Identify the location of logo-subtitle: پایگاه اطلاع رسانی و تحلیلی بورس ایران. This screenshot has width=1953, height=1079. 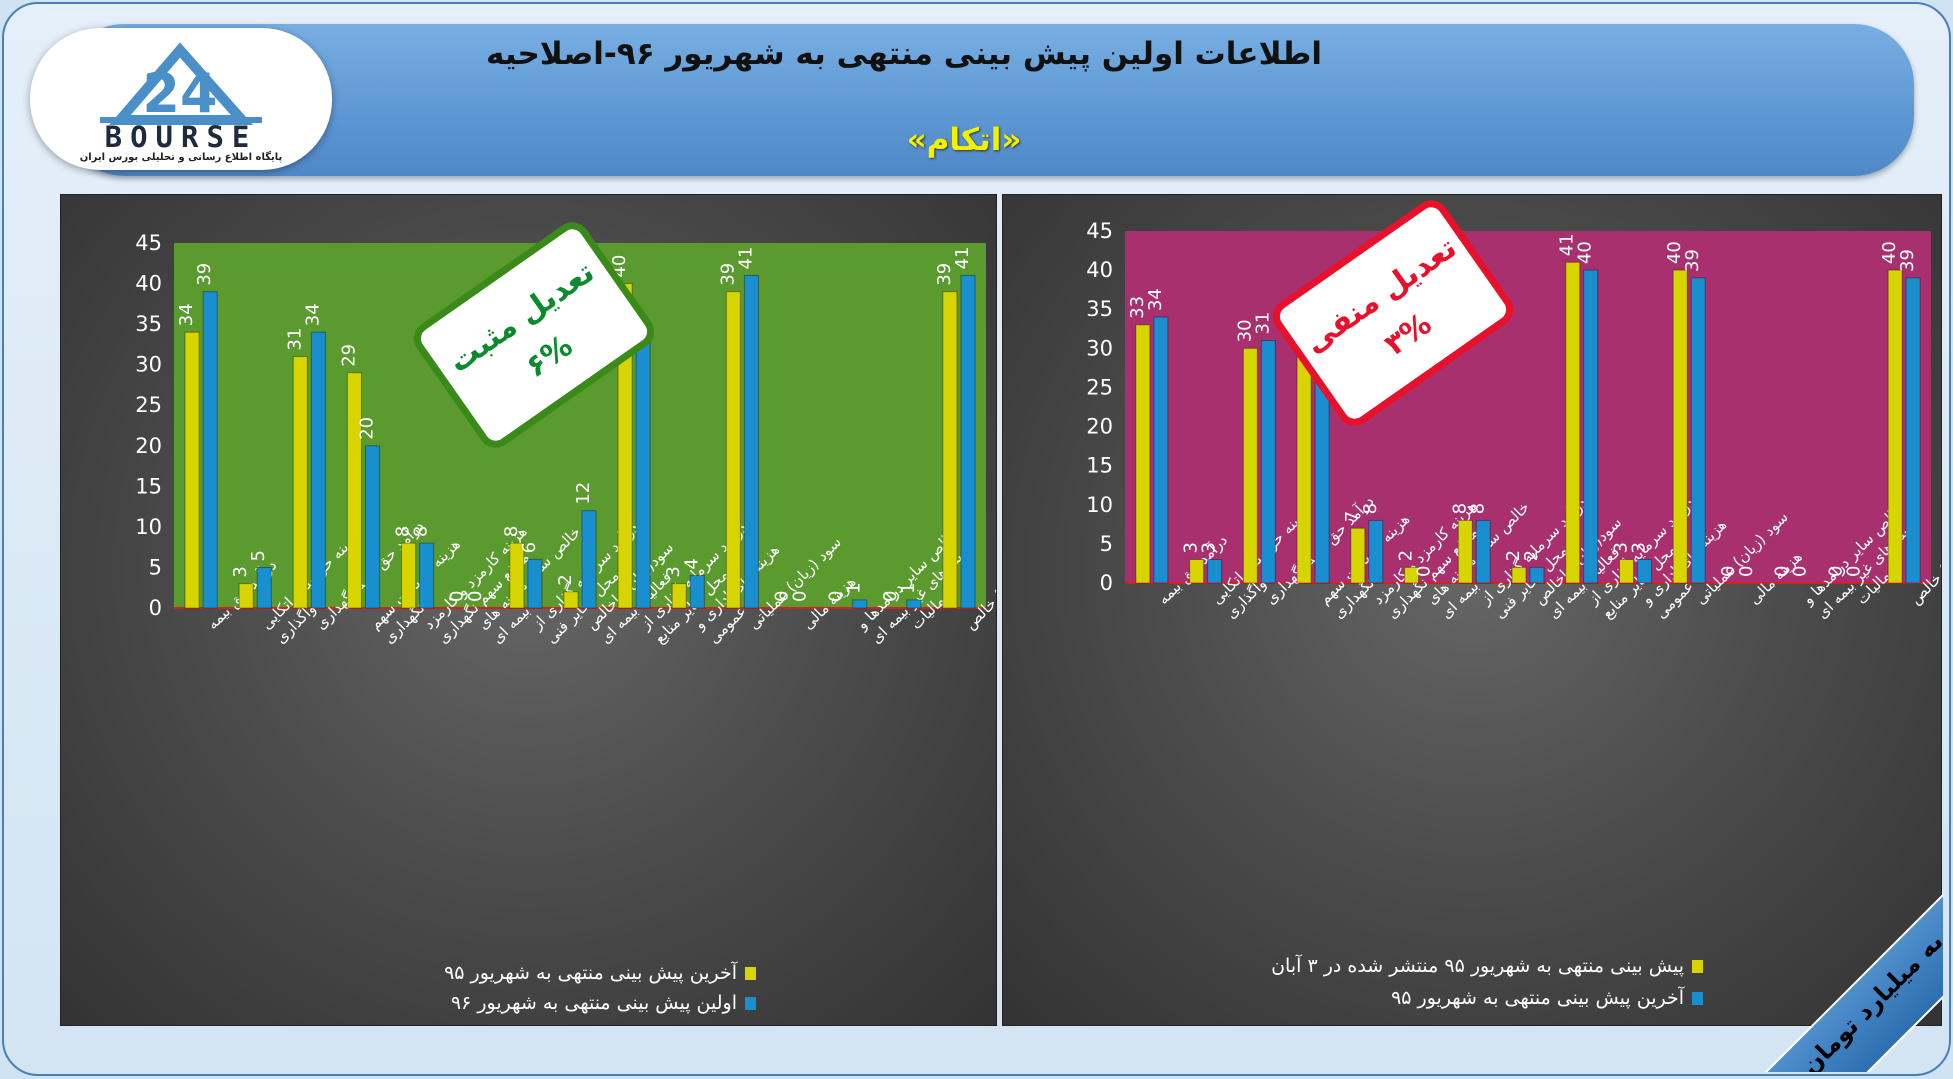
(181, 157).